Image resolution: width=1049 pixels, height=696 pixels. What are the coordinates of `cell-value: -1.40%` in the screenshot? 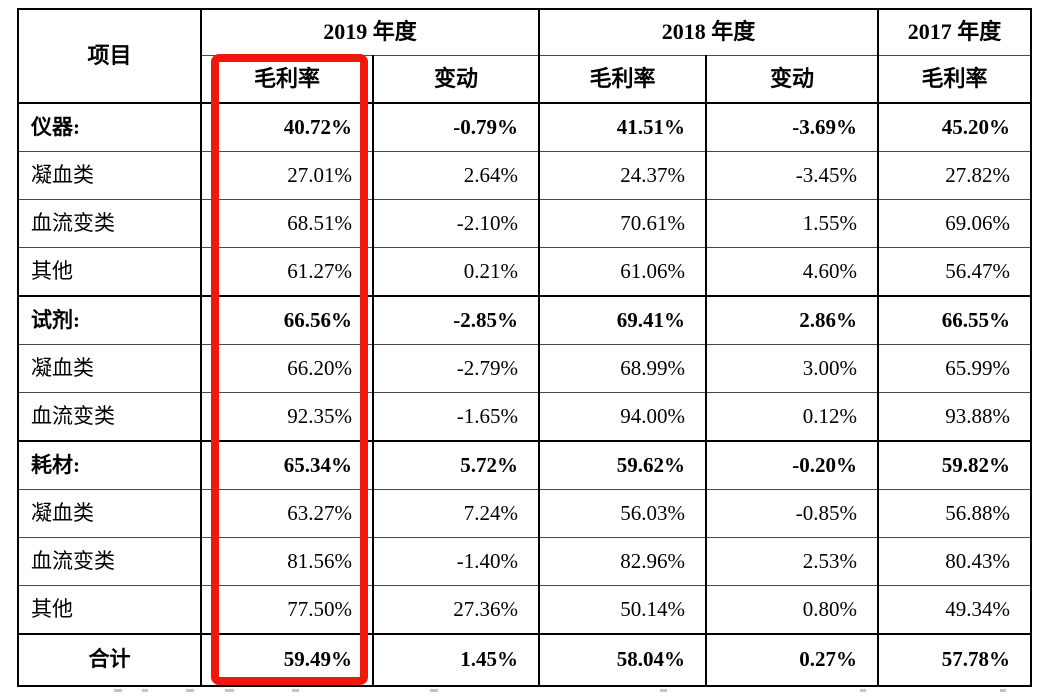 It's located at (456, 561).